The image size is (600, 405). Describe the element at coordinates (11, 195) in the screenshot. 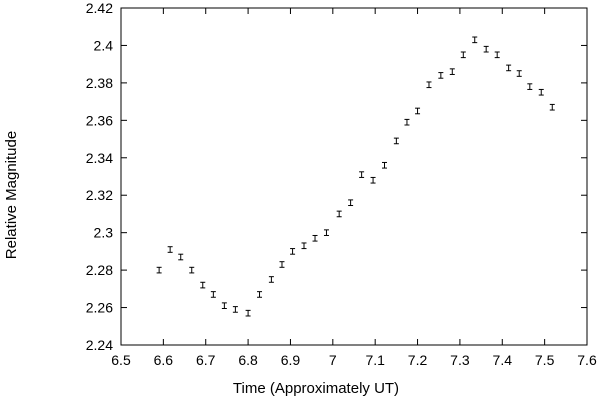

I see `y-axis-title: Relative Magnitude` at that location.